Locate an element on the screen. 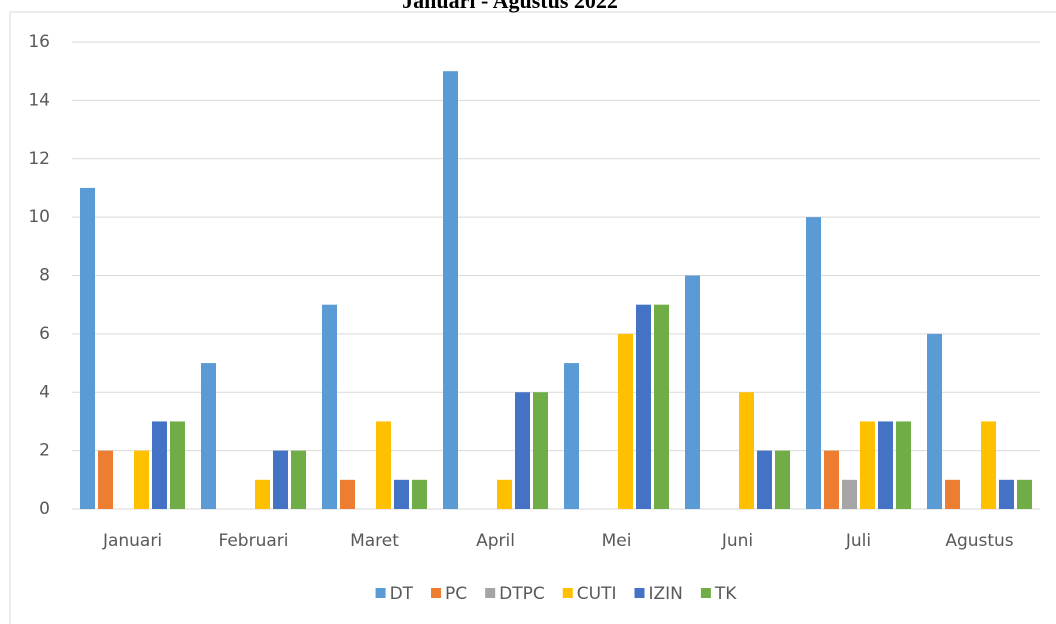 This screenshot has width=1056, height=624. chart-title: Januari - Agustus 2022 is located at coordinates (510, 6).